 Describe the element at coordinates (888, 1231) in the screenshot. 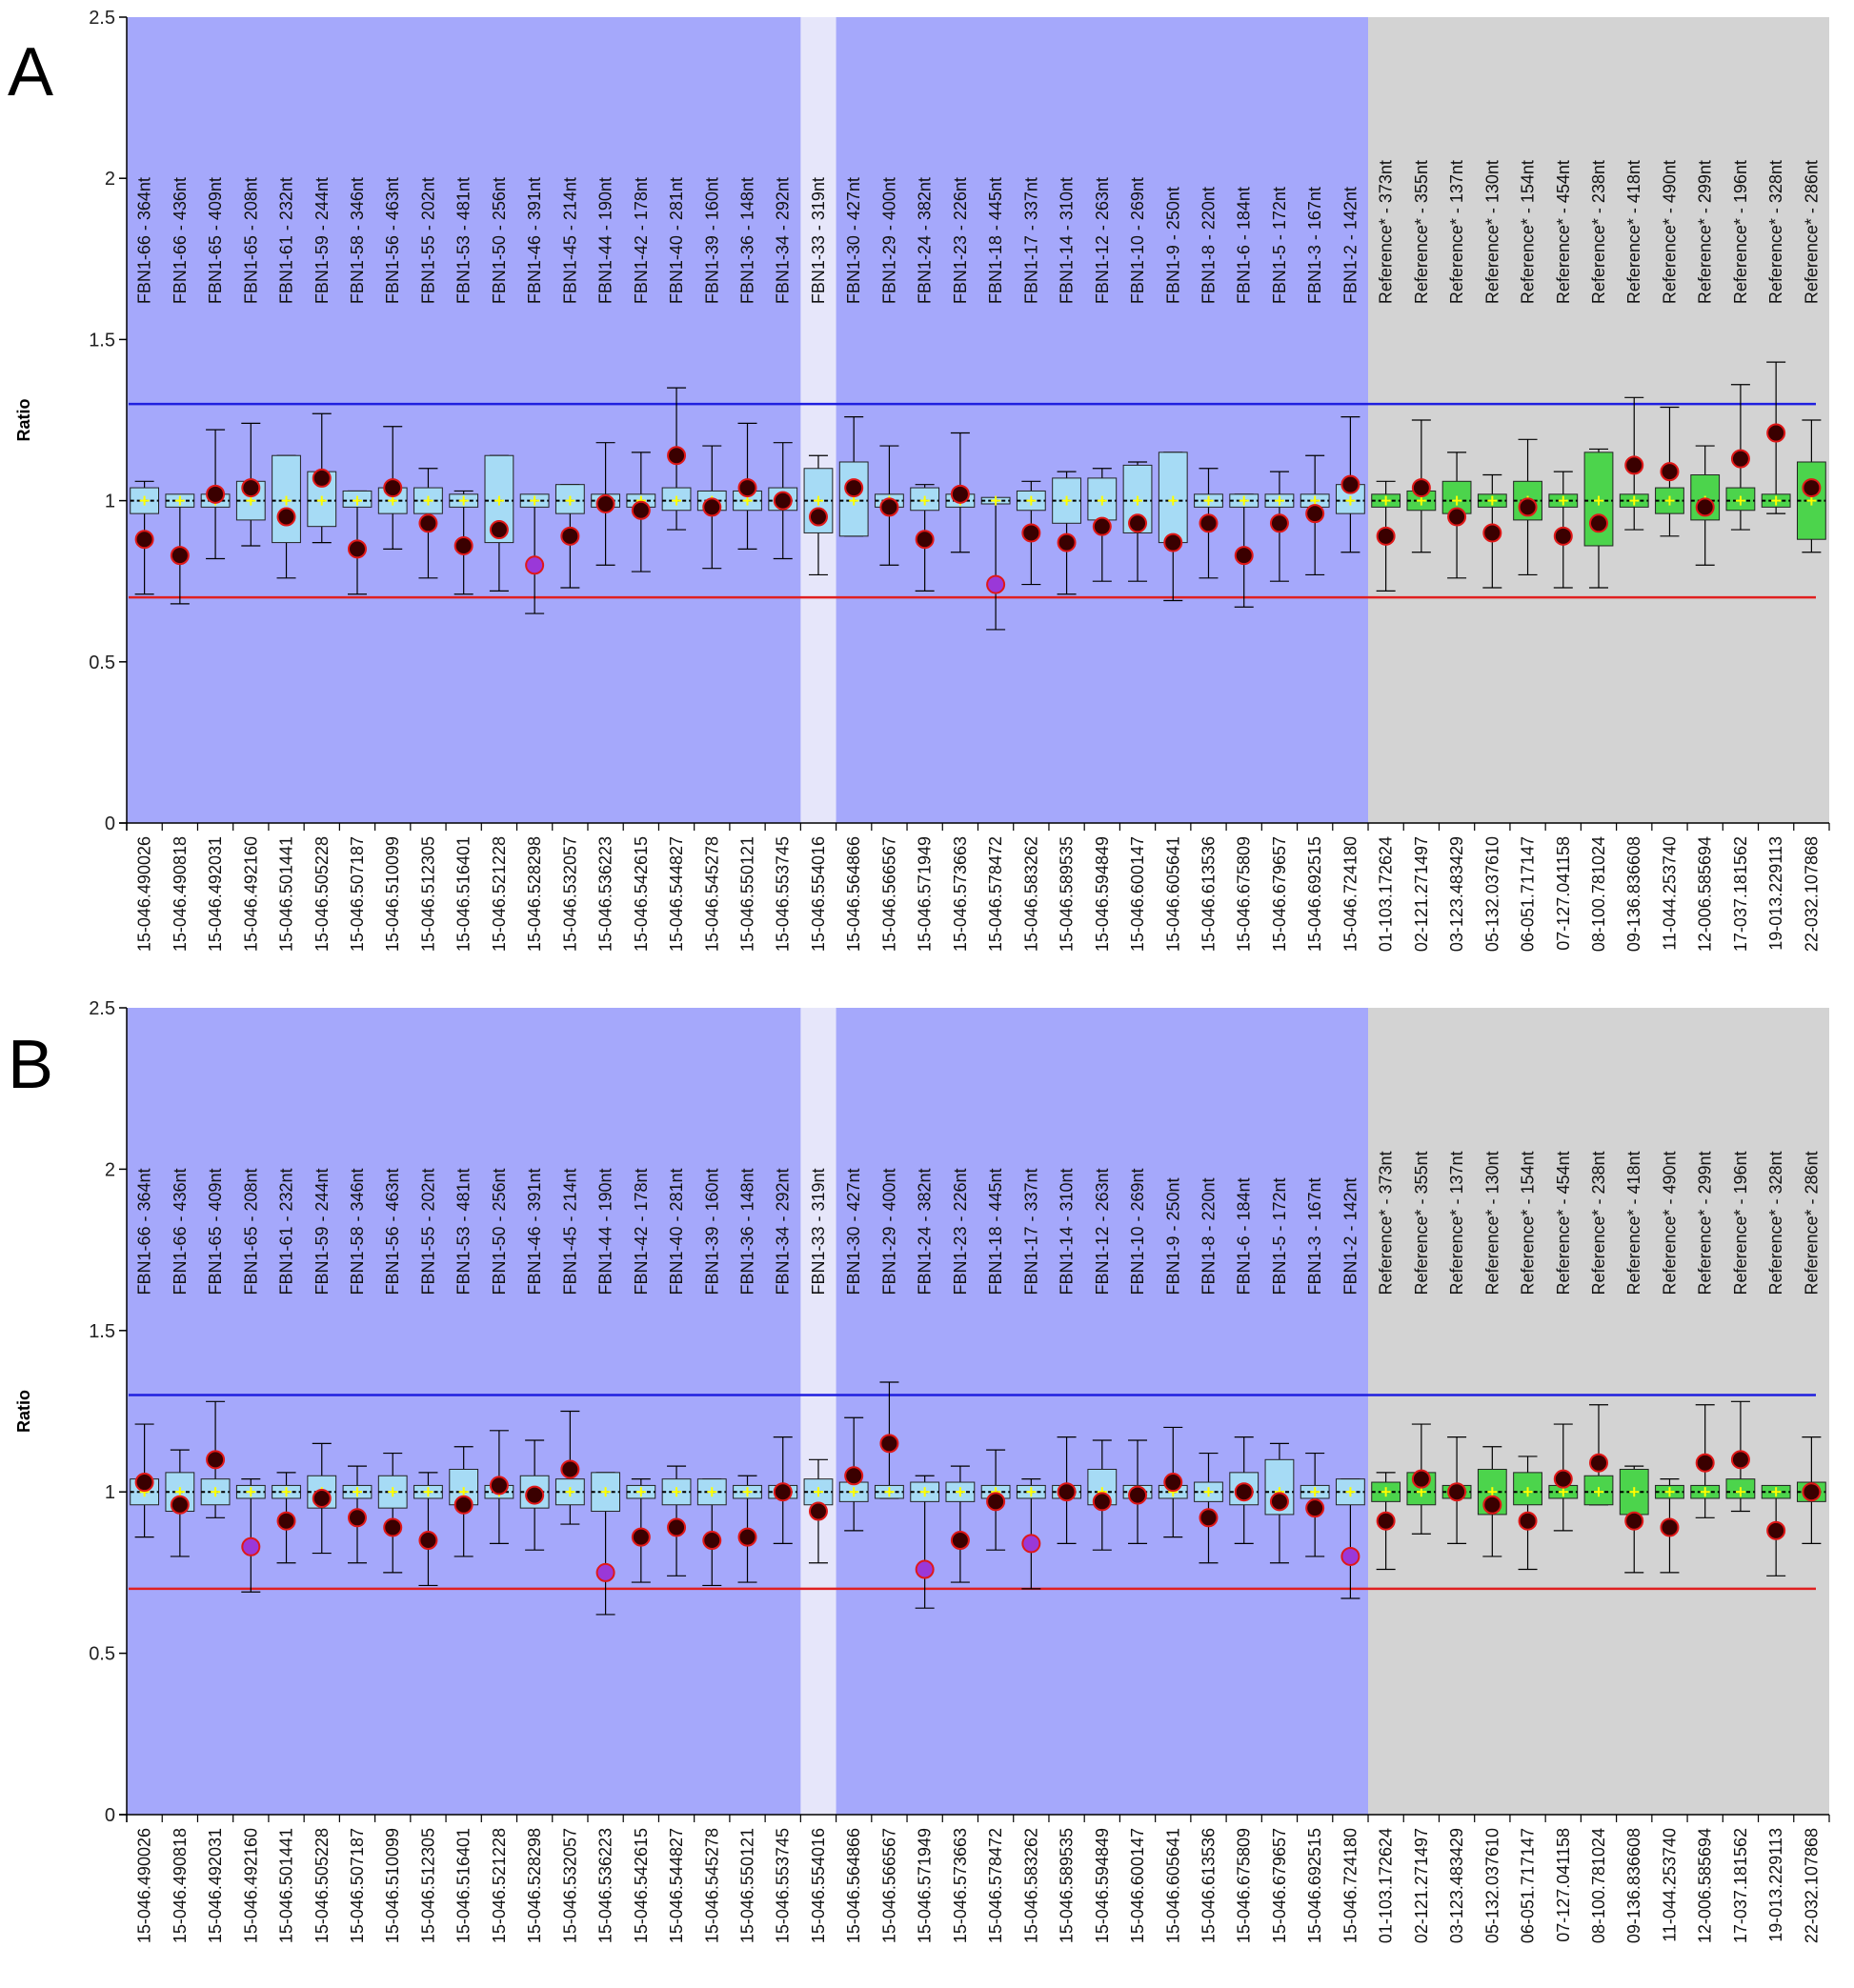

I see `probe-label: FBN1-29 - 400nt` at that location.